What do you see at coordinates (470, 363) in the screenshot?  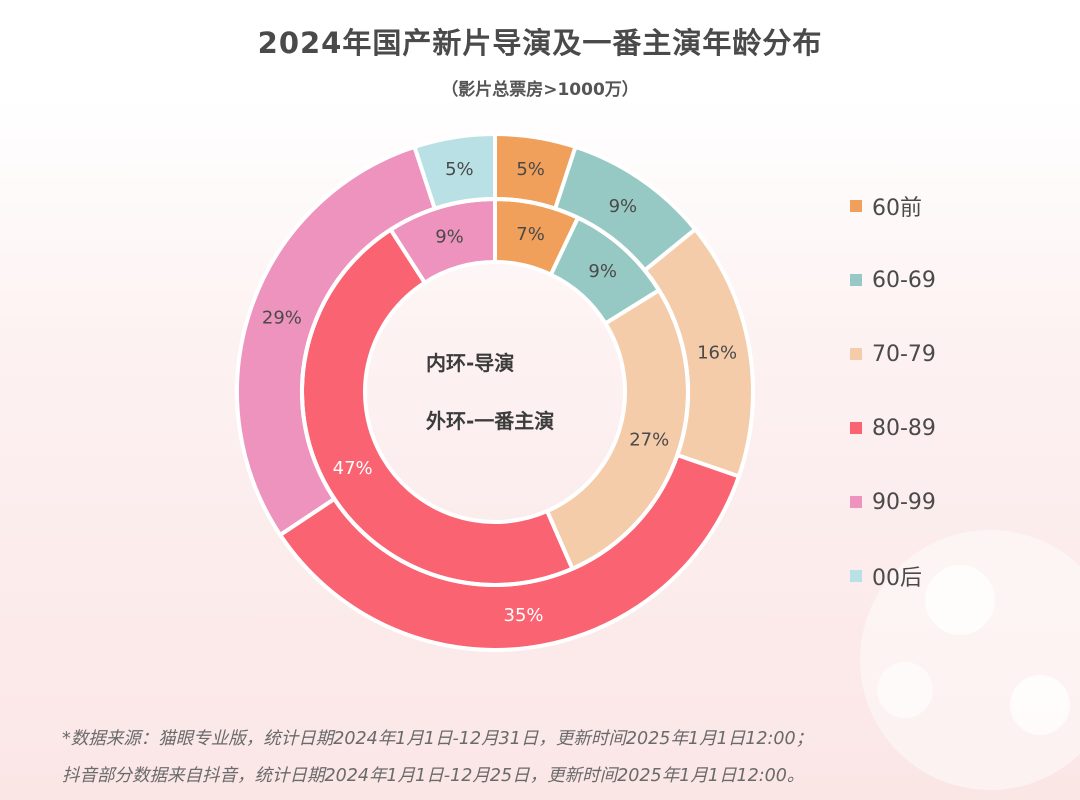 I see `inner-ring-label: 内环-导演` at bounding box center [470, 363].